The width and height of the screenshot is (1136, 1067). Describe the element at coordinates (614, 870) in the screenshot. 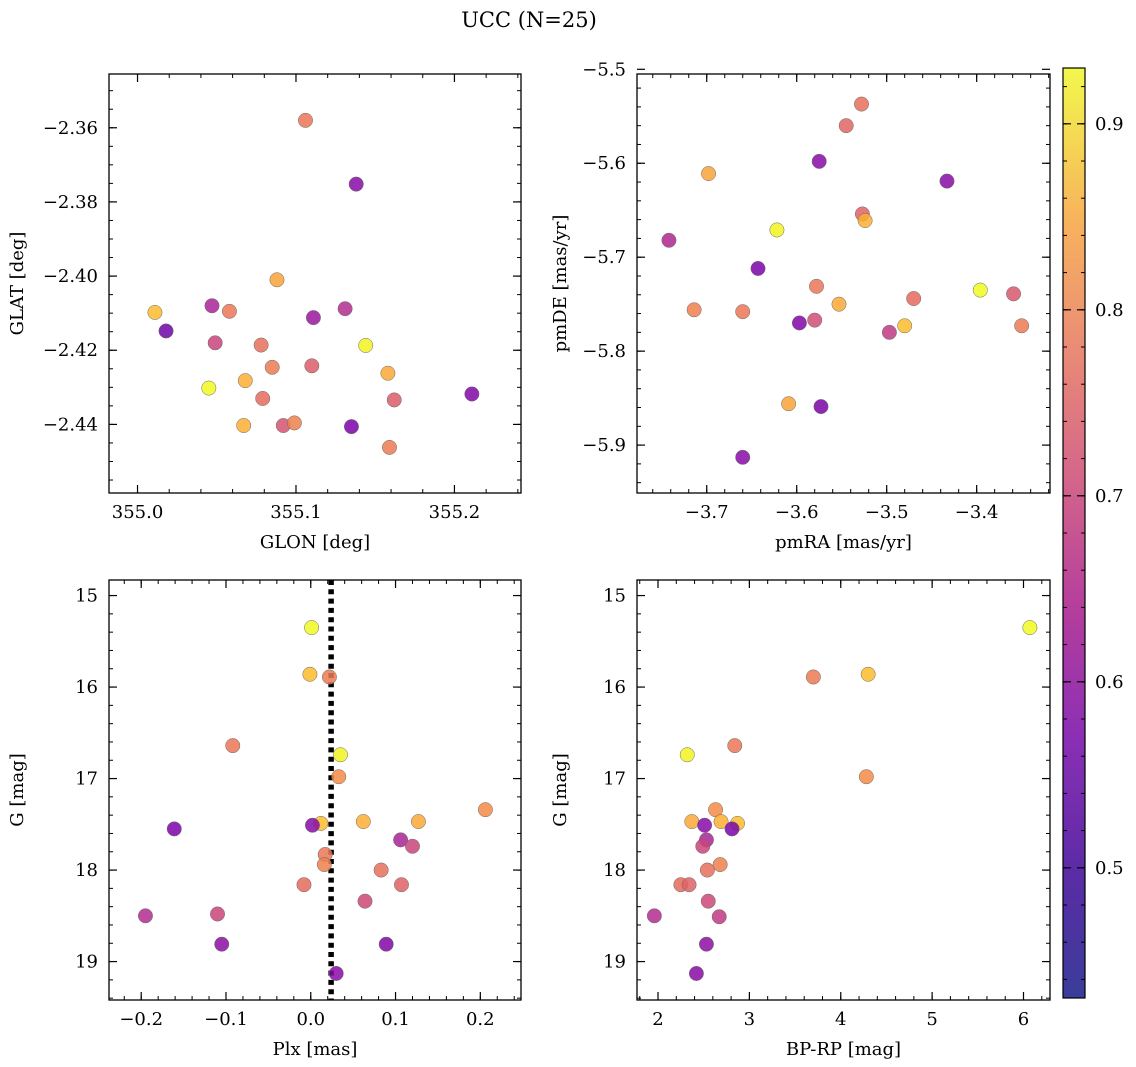

I see `y-tick-label: 18` at that location.